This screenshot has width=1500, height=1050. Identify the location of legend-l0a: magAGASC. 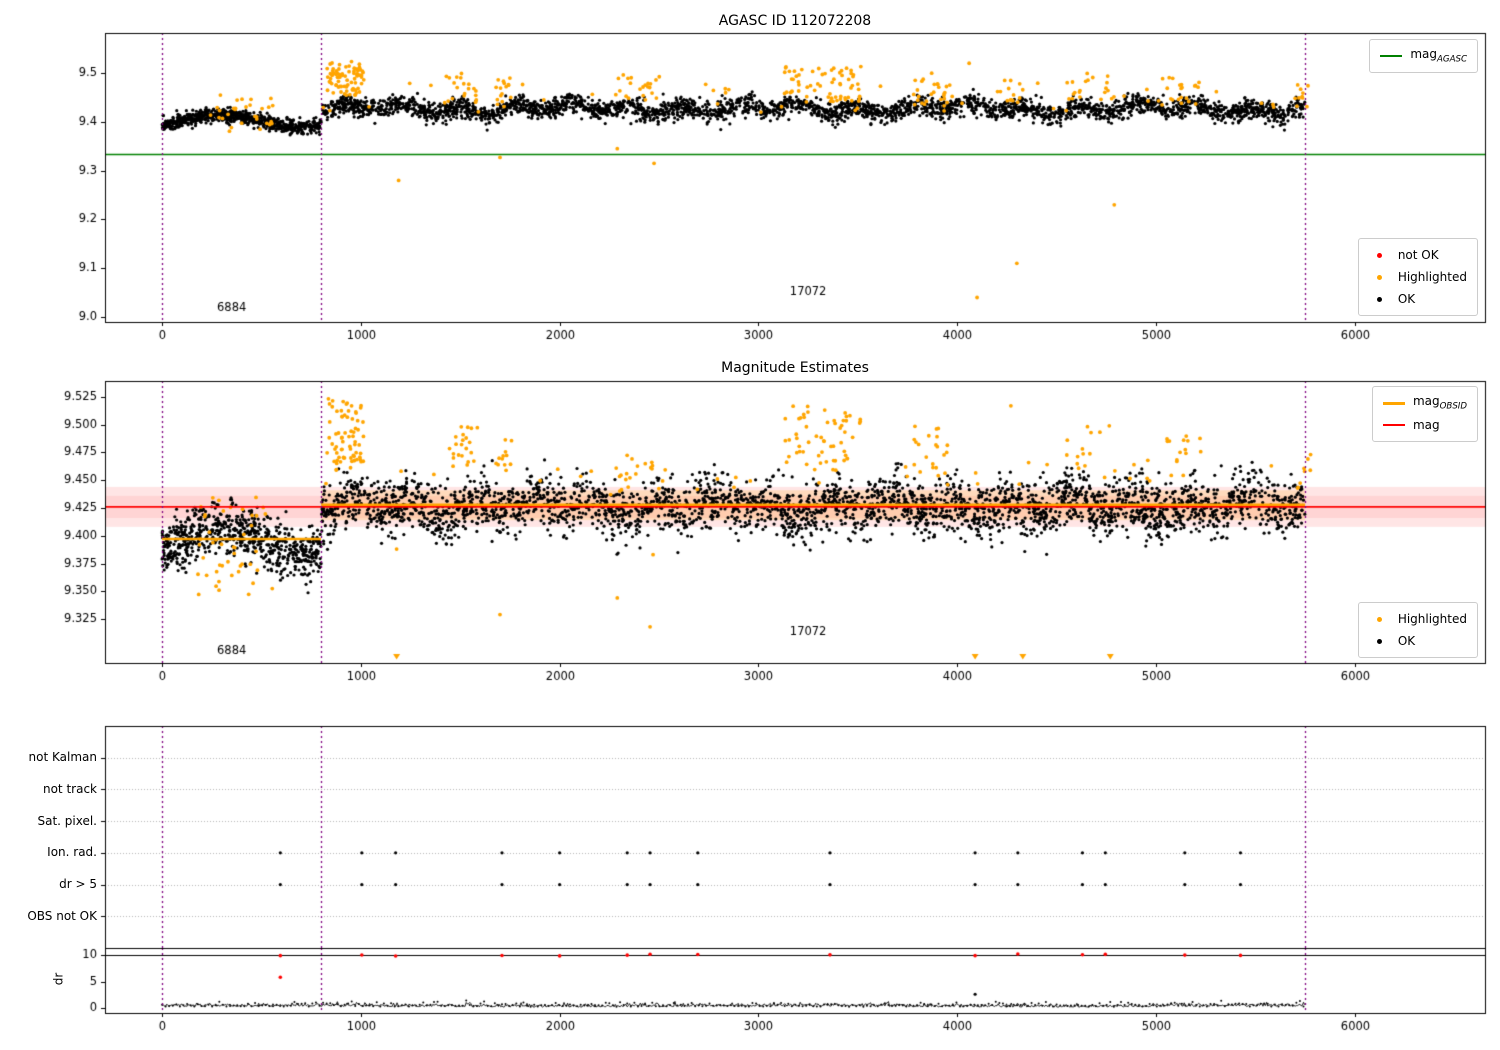
(1423, 56).